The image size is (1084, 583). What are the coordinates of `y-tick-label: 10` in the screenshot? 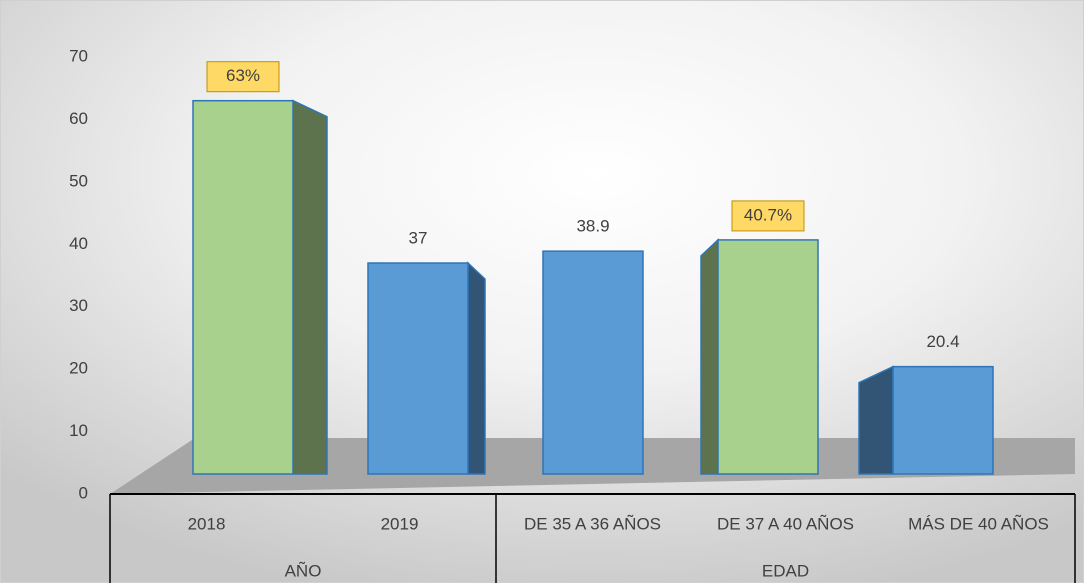 It's located at (78, 430).